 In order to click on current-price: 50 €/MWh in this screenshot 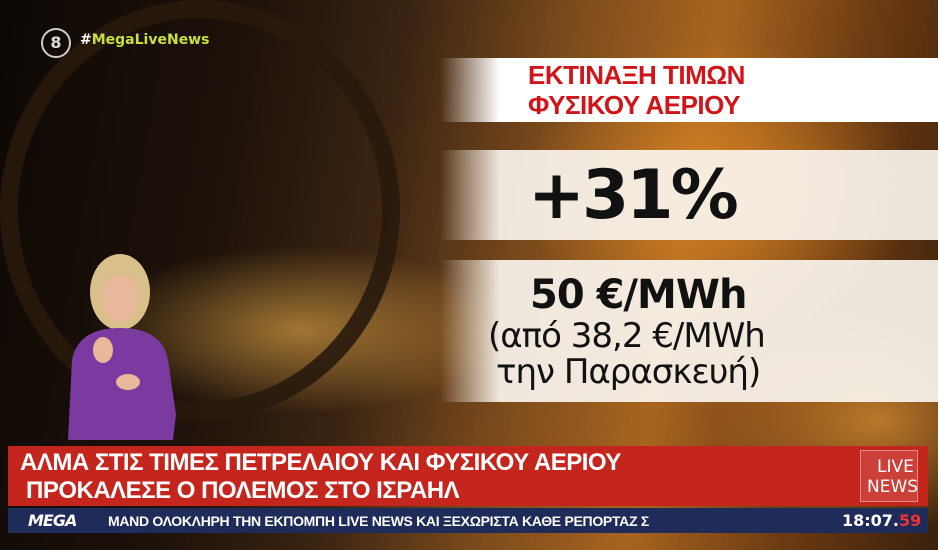, I will do `click(638, 295)`.